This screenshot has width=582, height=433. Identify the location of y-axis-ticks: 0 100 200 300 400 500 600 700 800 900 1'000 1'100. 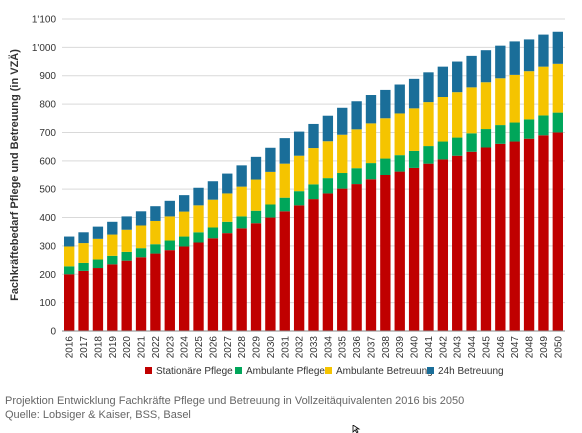
(44, 176).